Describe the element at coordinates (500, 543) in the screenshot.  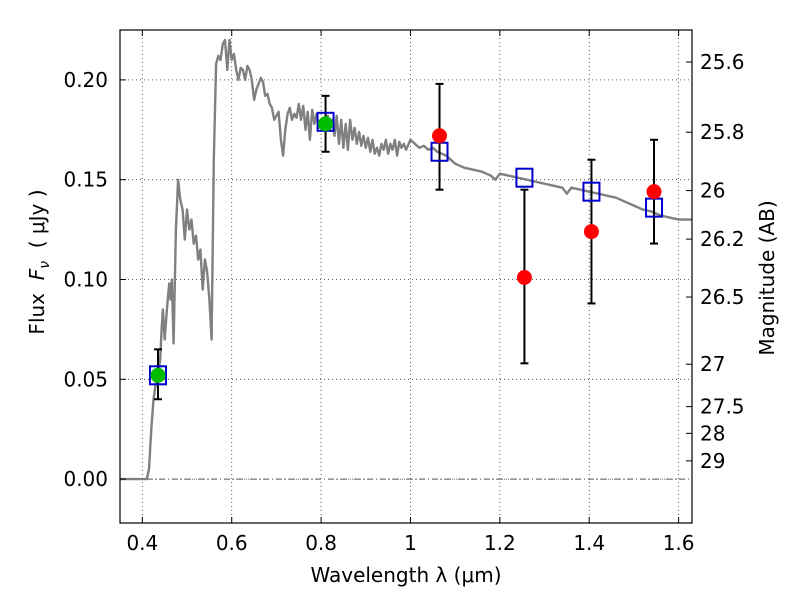
I see `x-tick-label: 1.2` at that location.